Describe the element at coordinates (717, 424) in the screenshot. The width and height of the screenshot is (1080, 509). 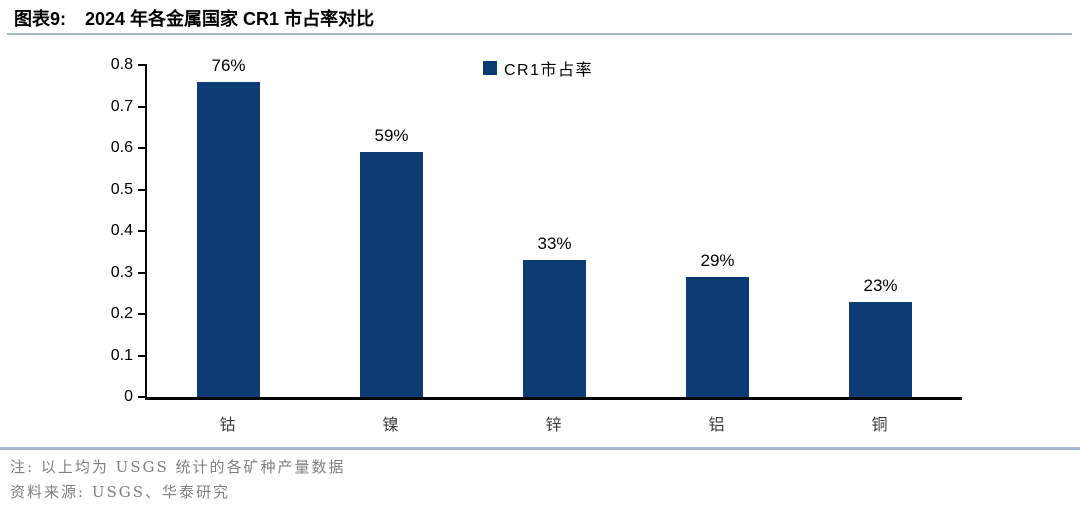
I see `x-axis-category-label: 铝` at that location.